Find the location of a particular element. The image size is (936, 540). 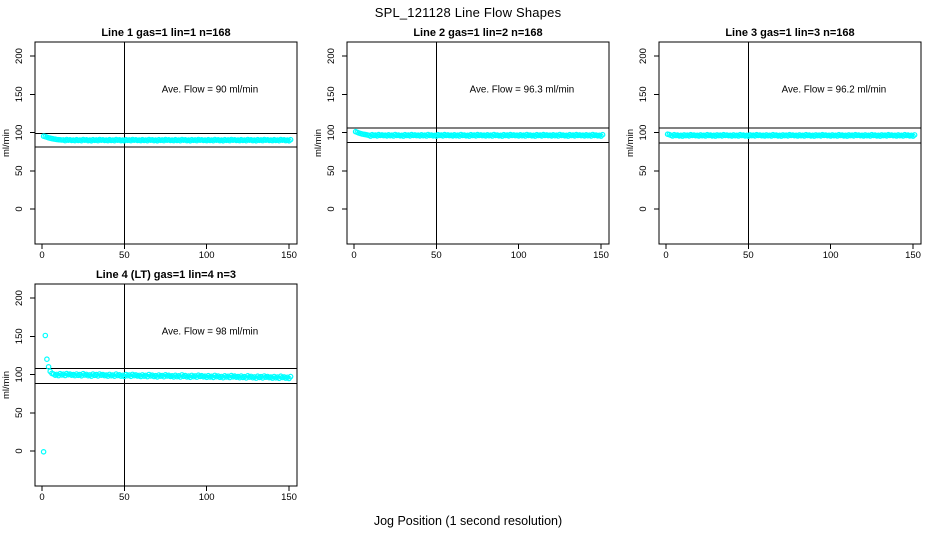

ave-flow-annotation: Ave. Flow = 90 ml/min is located at coordinates (210, 90).